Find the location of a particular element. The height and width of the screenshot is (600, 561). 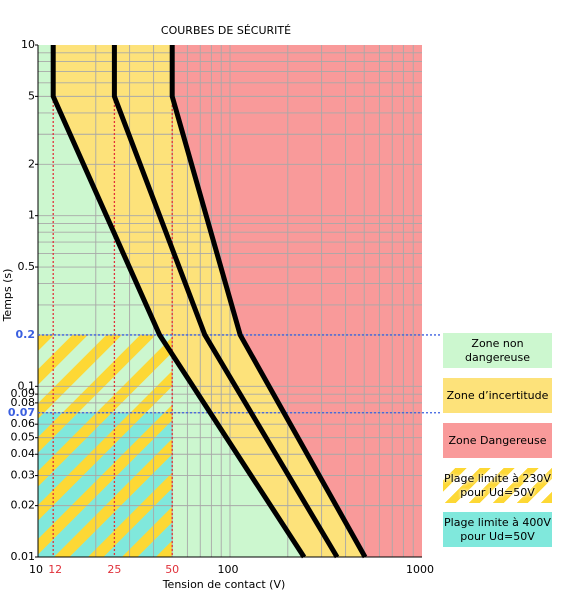

legend-item: Zone d’incertitude is located at coordinates (497, 395).